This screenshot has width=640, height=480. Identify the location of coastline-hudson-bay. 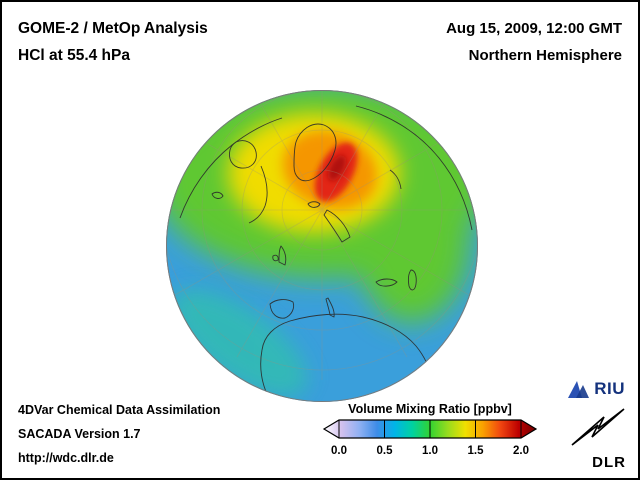
(243, 154).